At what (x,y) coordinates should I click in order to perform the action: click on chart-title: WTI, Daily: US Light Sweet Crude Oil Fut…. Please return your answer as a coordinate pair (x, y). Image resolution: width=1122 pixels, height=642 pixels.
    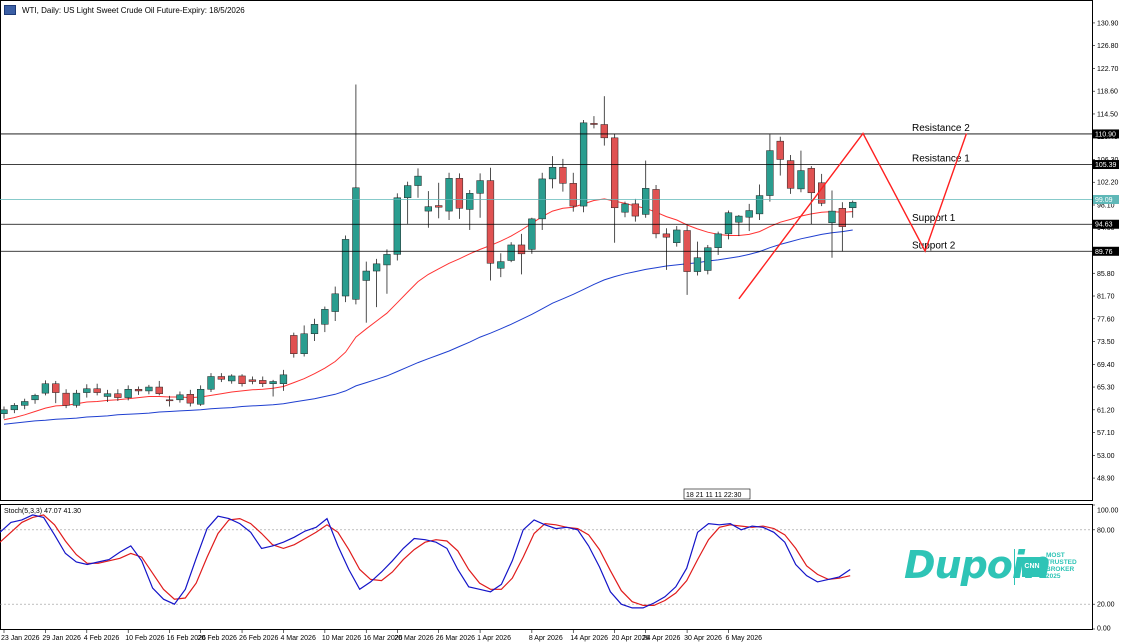
    Looking at the image, I should click on (133, 10).